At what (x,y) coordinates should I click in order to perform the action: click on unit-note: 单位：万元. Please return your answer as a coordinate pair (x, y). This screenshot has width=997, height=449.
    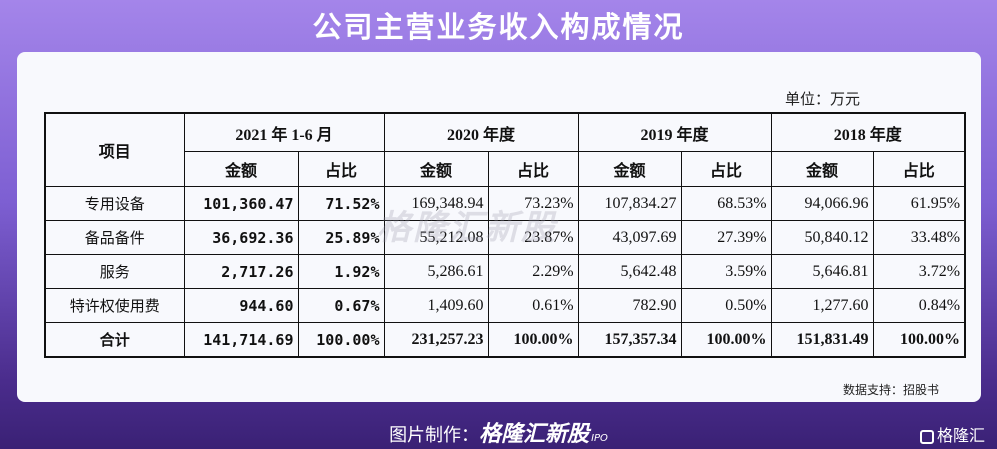
    Looking at the image, I should click on (823, 100).